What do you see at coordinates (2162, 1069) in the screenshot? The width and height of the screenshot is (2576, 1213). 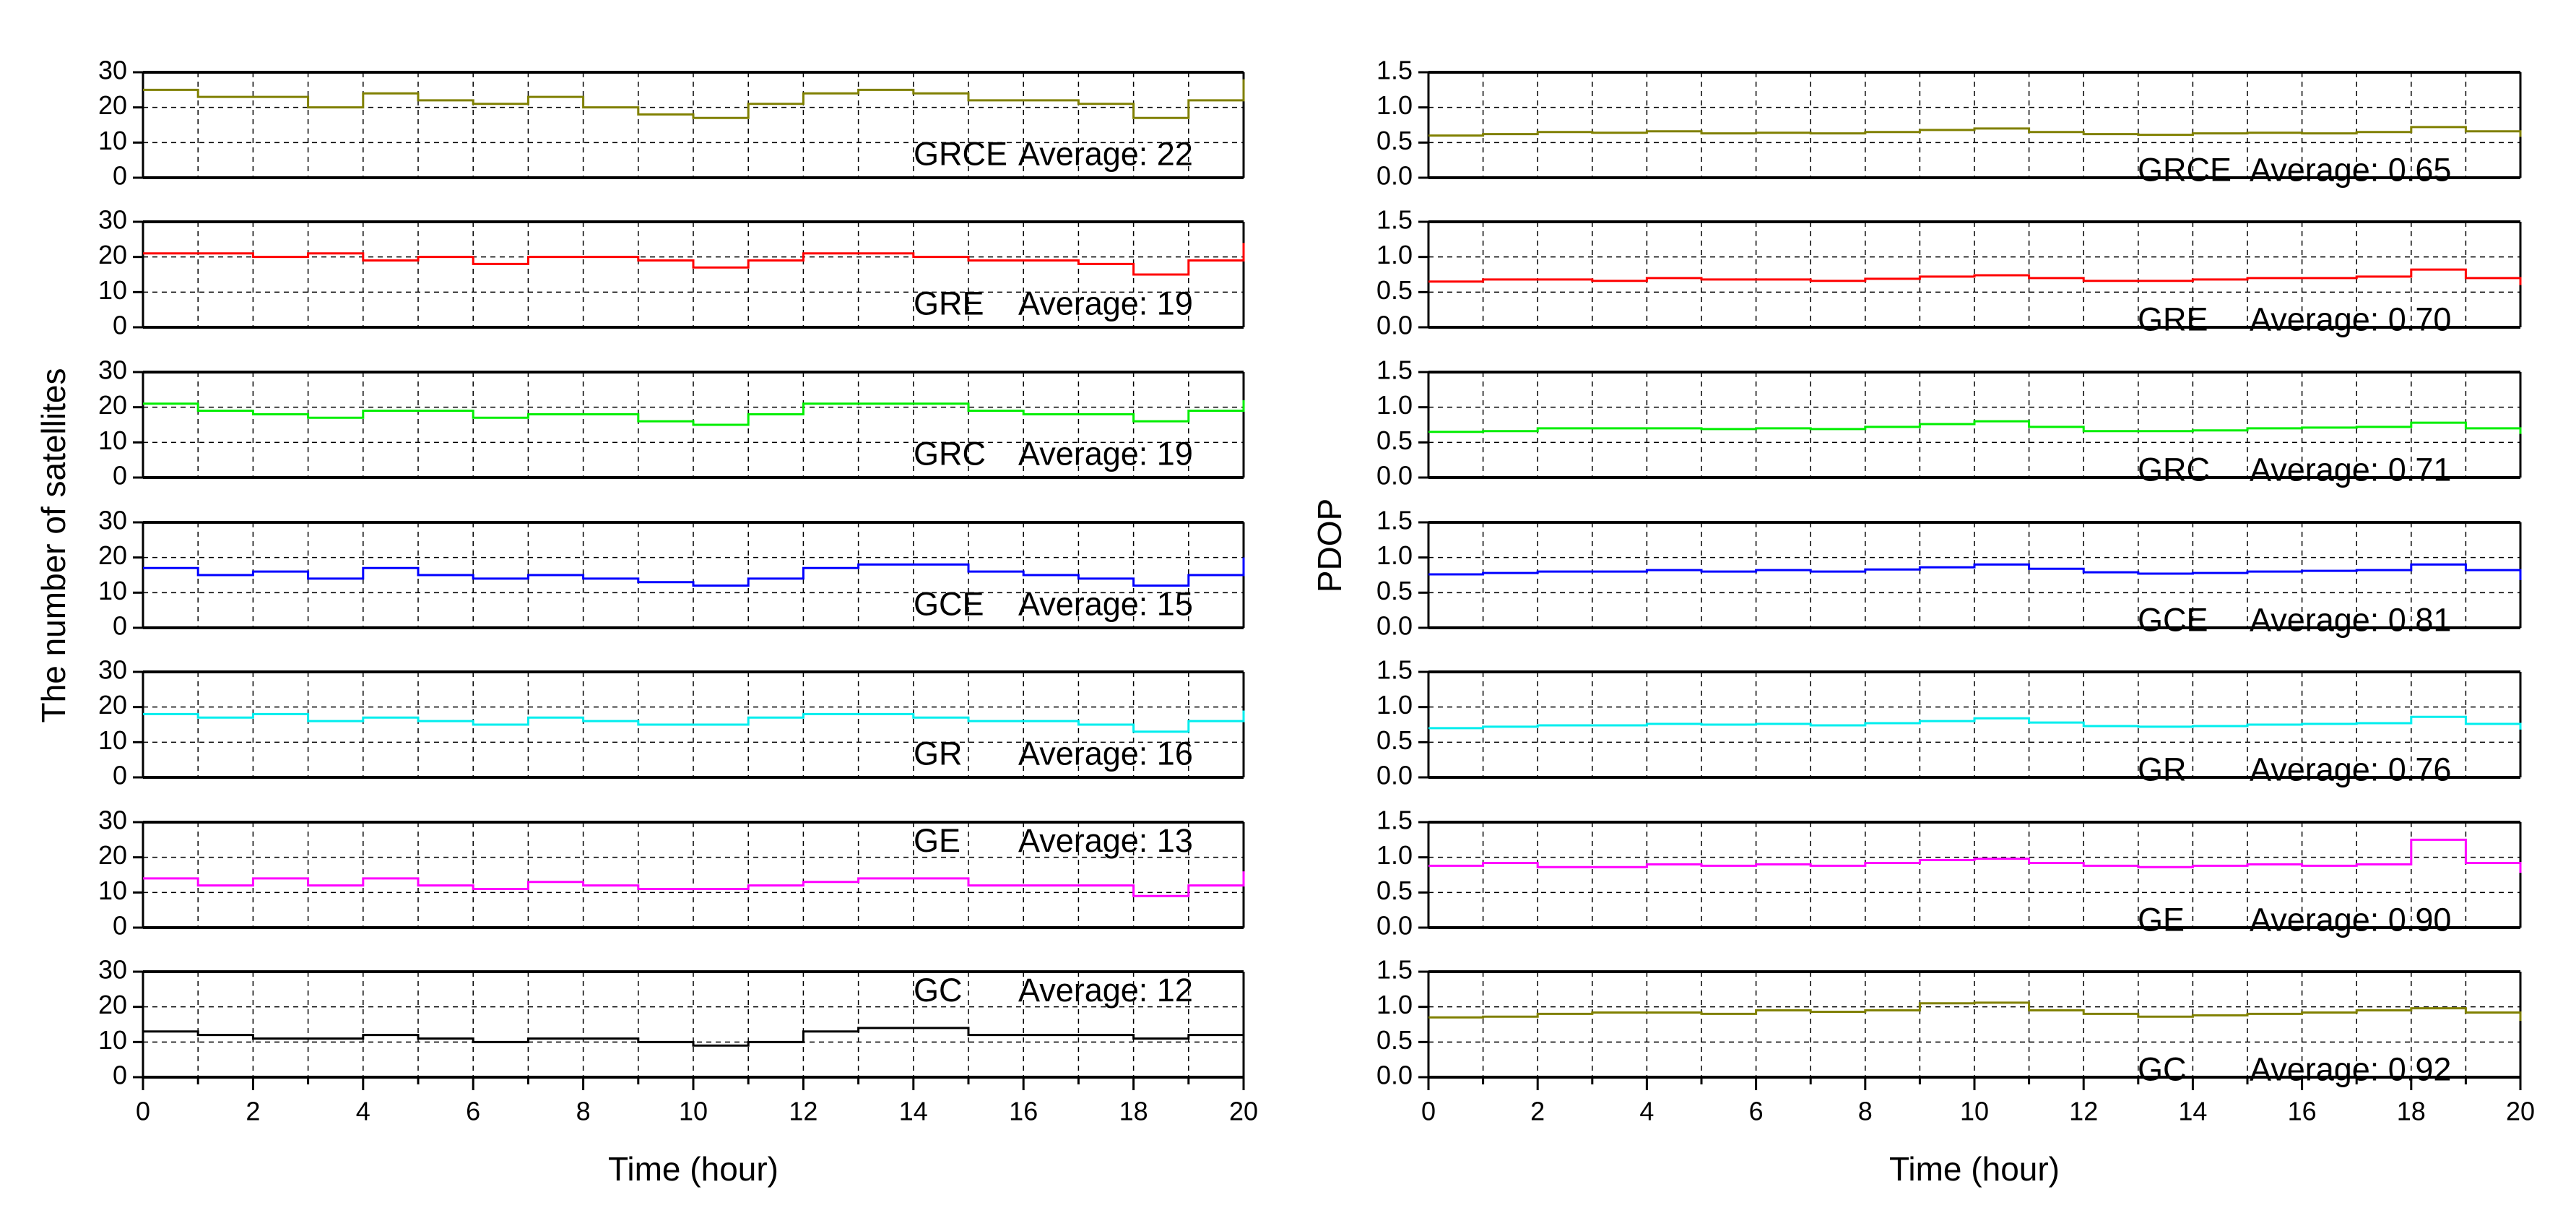 I see `system-label: GC` at bounding box center [2162, 1069].